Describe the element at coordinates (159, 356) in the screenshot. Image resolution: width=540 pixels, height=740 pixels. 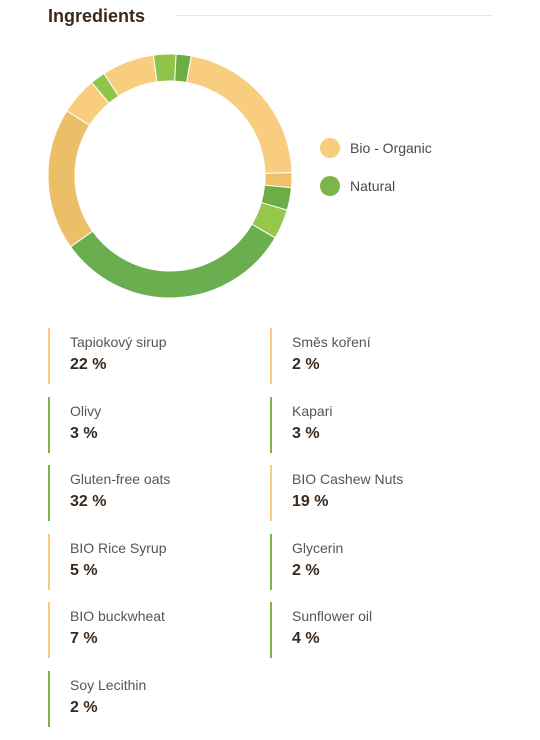
I see `ingredient-item: Tapiokový sirup 22 %` at that location.